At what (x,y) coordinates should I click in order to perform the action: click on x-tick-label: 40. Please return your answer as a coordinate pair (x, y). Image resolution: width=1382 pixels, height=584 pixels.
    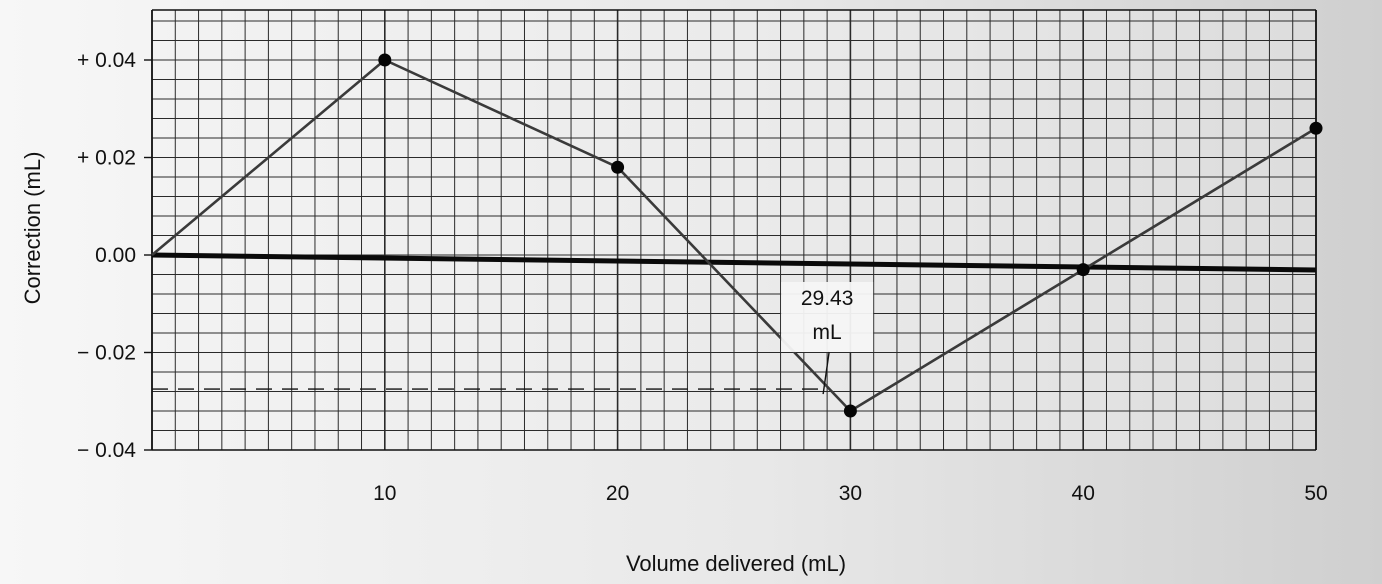
    Looking at the image, I should click on (1083, 493).